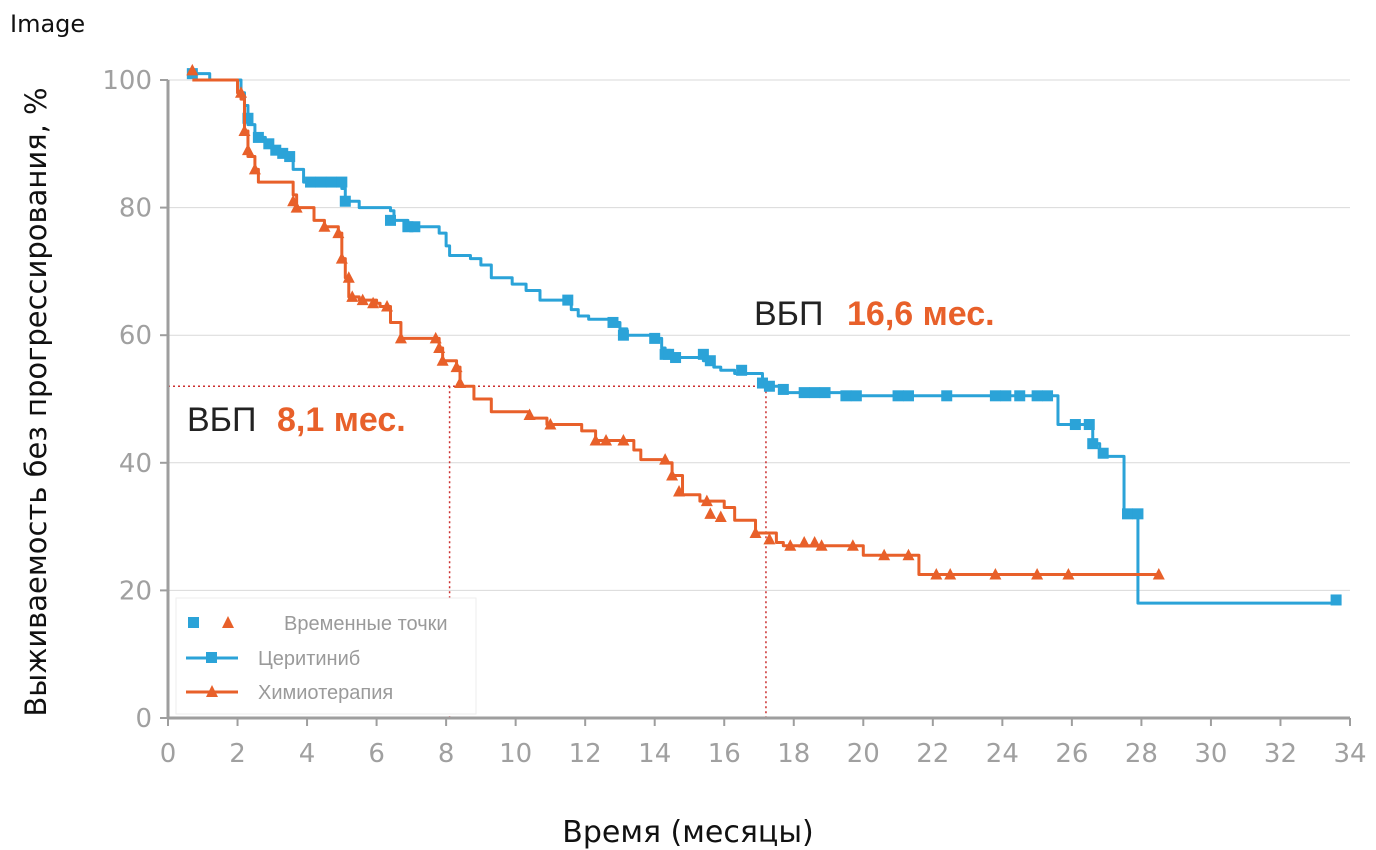  Describe the element at coordinates (307, 754) in the screenshot. I see `x-tick-label: 4` at that location.